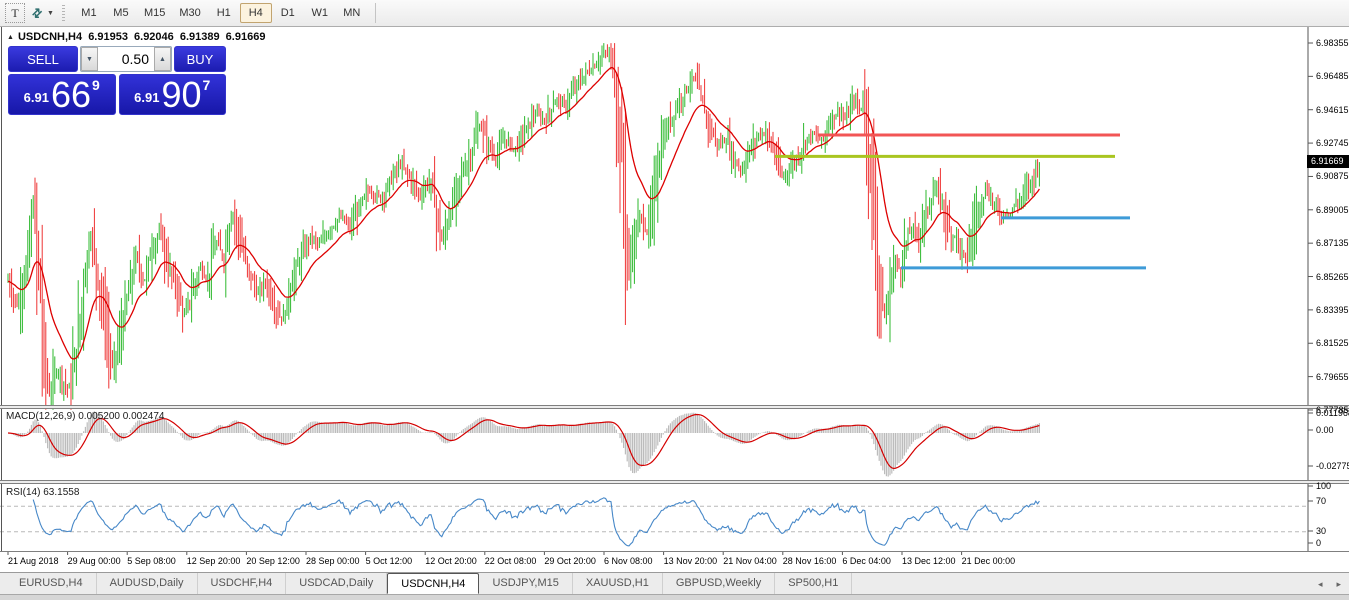 The image size is (1349, 600). Describe the element at coordinates (1332, 109) in the screenshot. I see `price-axis-label: 6.94615` at that location.